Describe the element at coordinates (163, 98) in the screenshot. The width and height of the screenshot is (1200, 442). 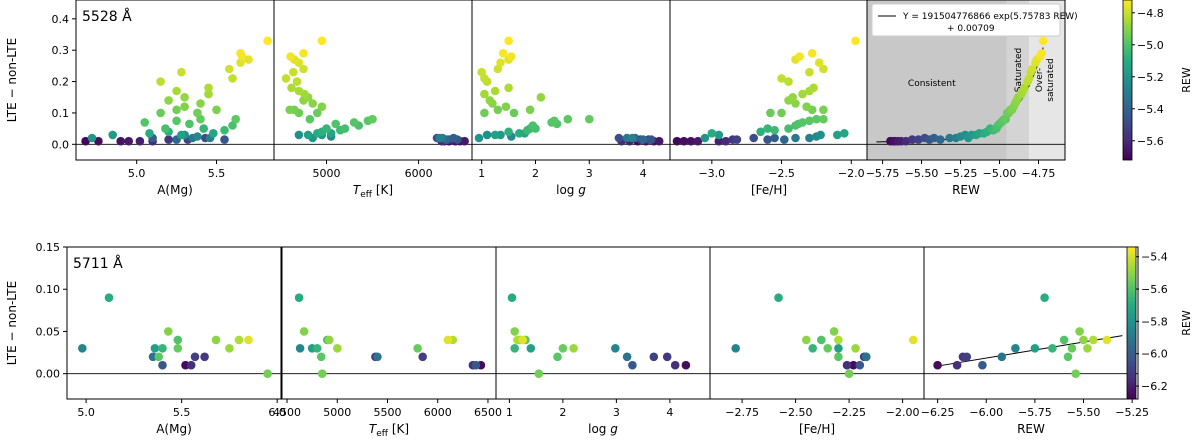
I see `panel-0-0: 5.0 5.5 A(Mg) 0.0 0.1 0.2 0.3 0.4` at that location.